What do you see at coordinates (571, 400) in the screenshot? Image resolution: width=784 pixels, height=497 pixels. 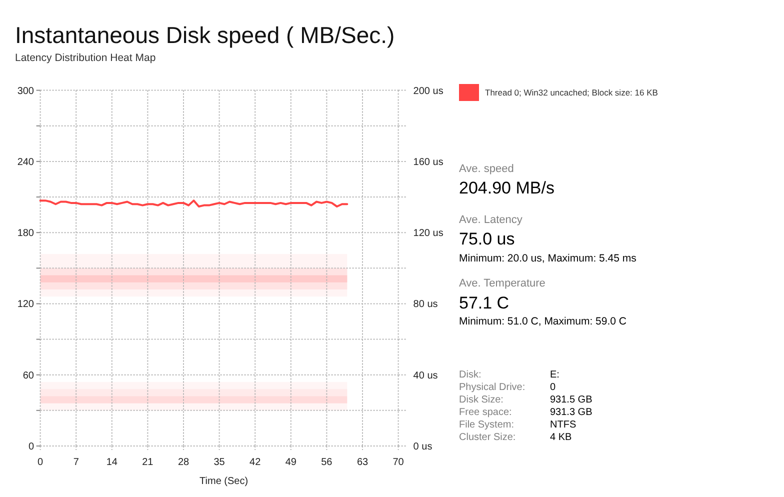 I see `text: 931.5 GB` at bounding box center [571, 400].